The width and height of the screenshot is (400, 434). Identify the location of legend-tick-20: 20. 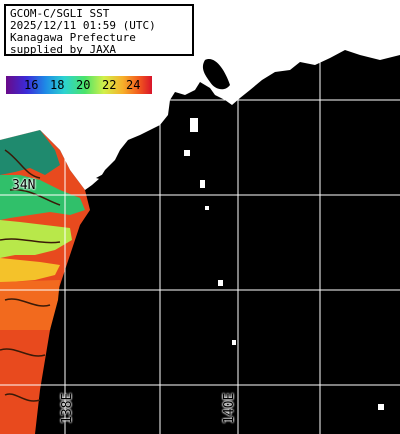
(83, 85).